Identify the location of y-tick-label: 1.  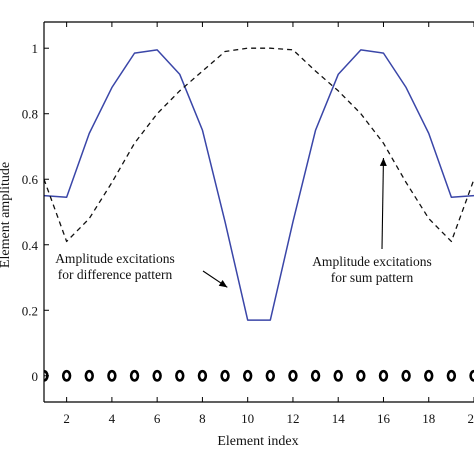
(35, 48).